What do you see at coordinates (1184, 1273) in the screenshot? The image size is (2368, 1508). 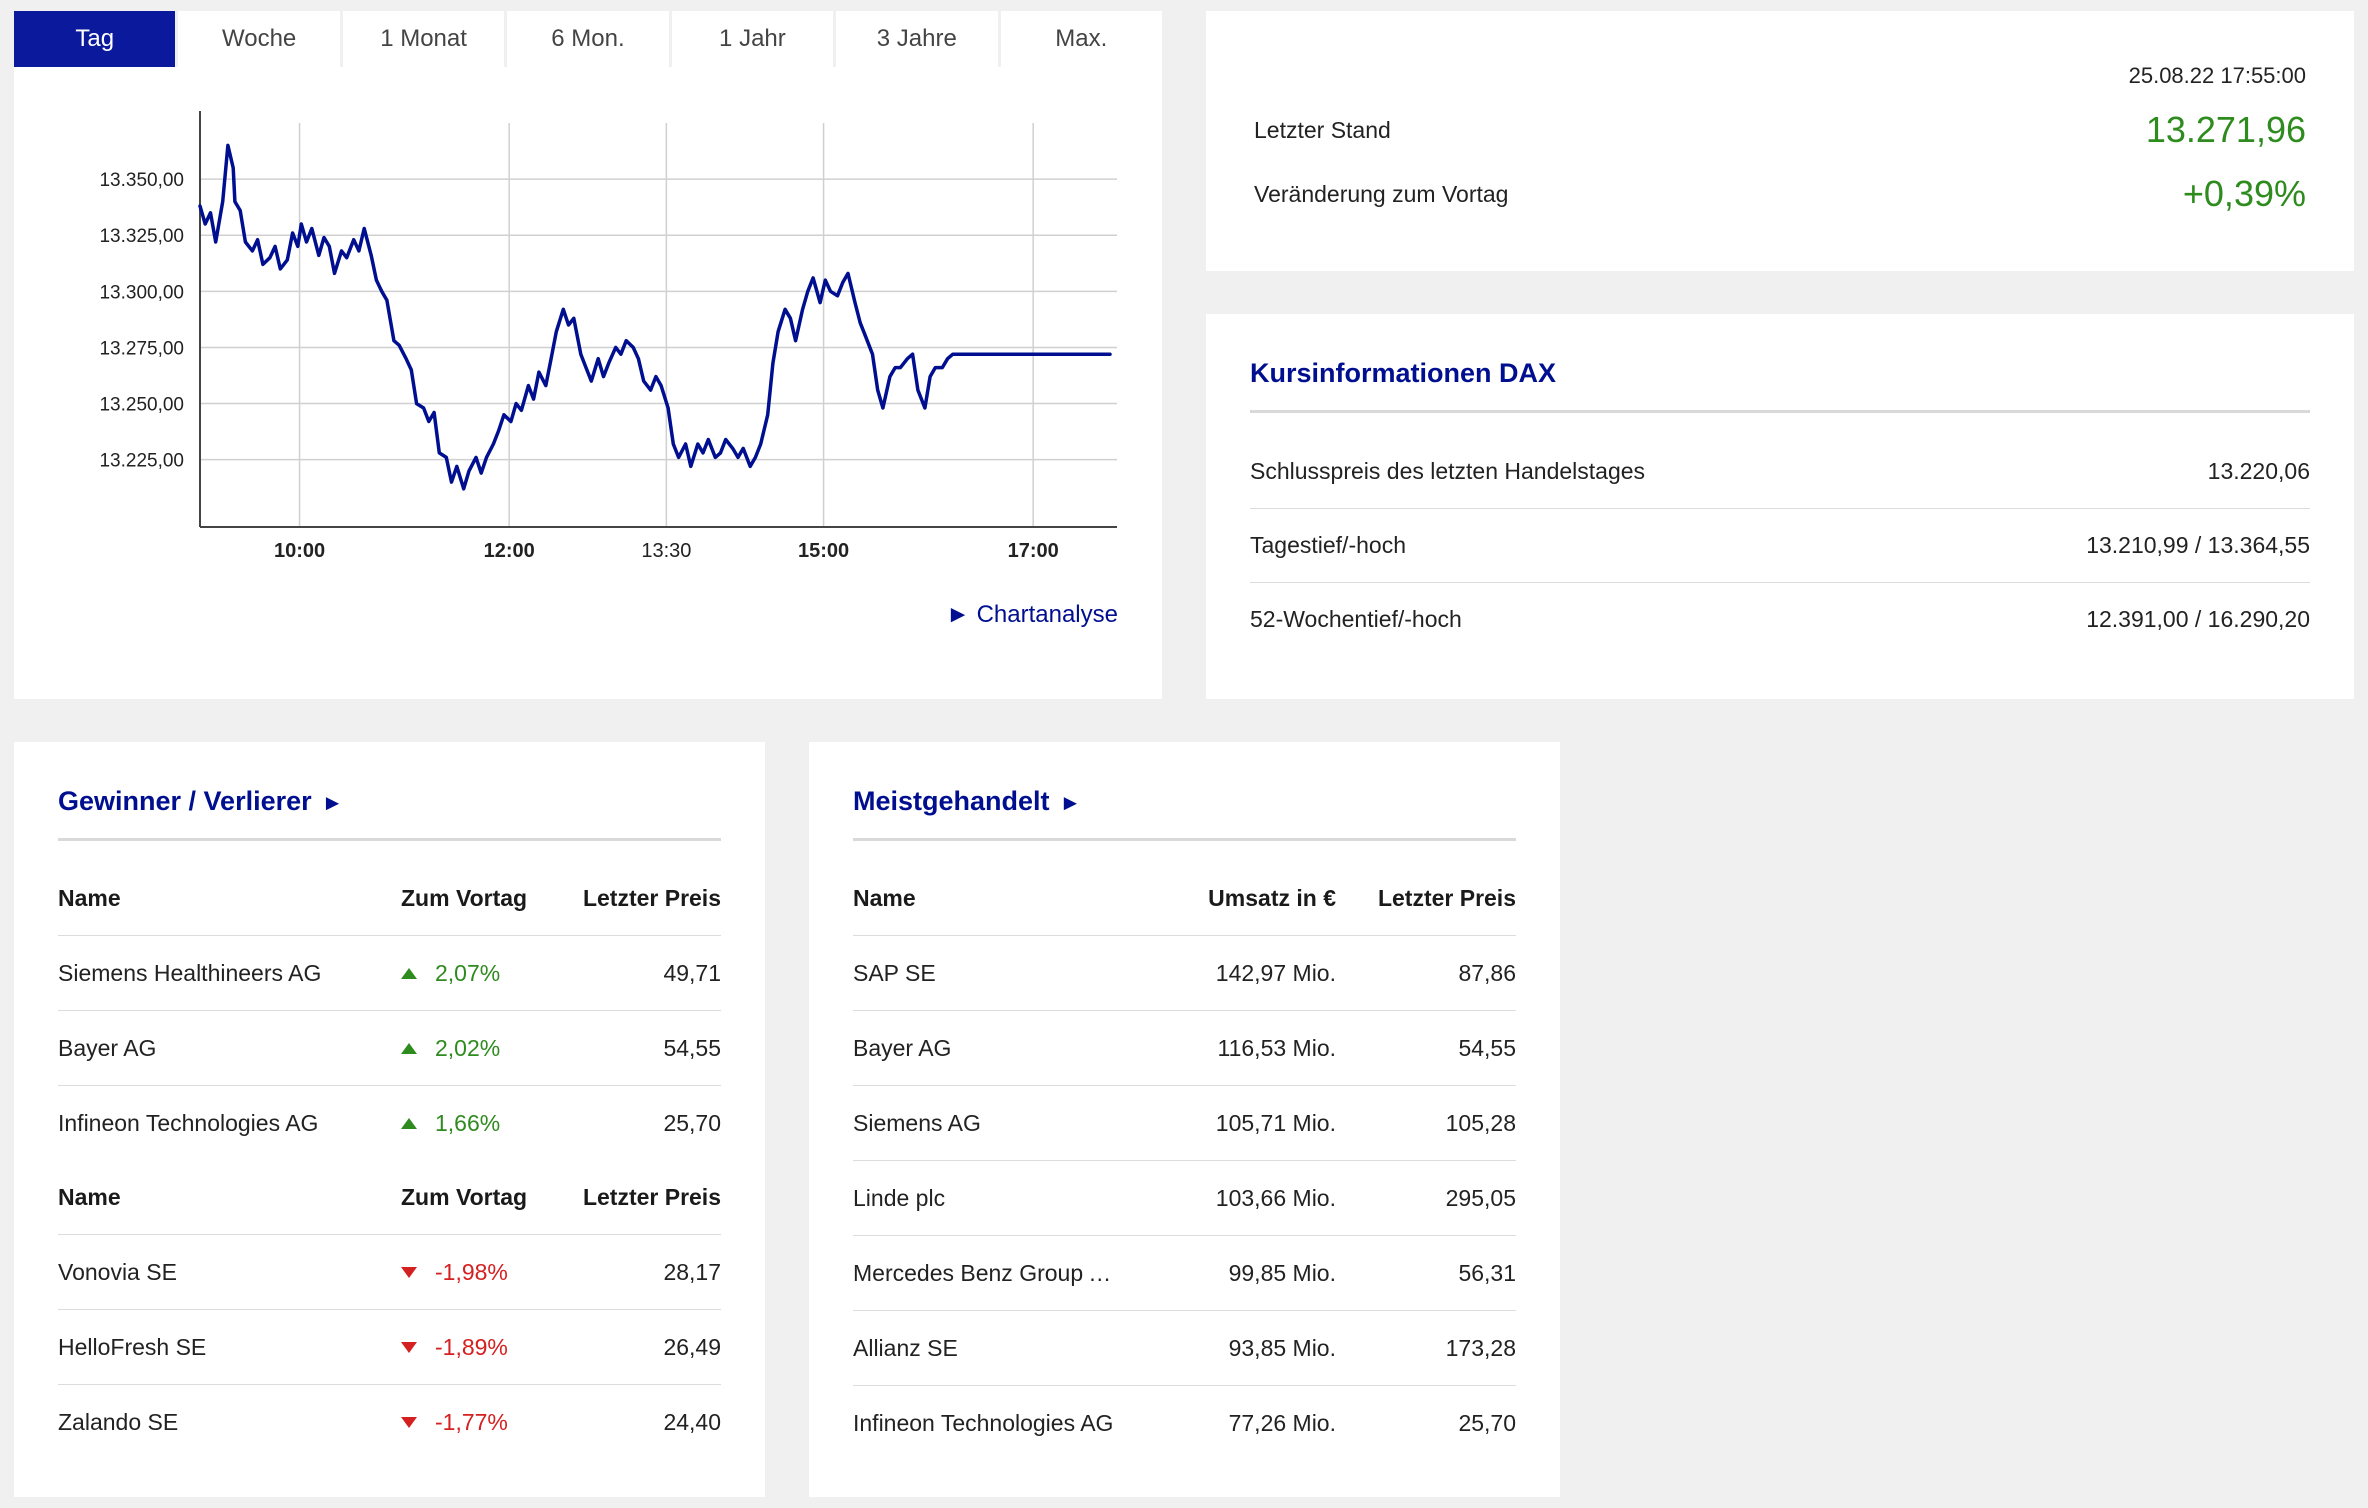 I see `table-row: Mercedes Benz Group AG… 99,85 Mio. 56,31` at bounding box center [1184, 1273].